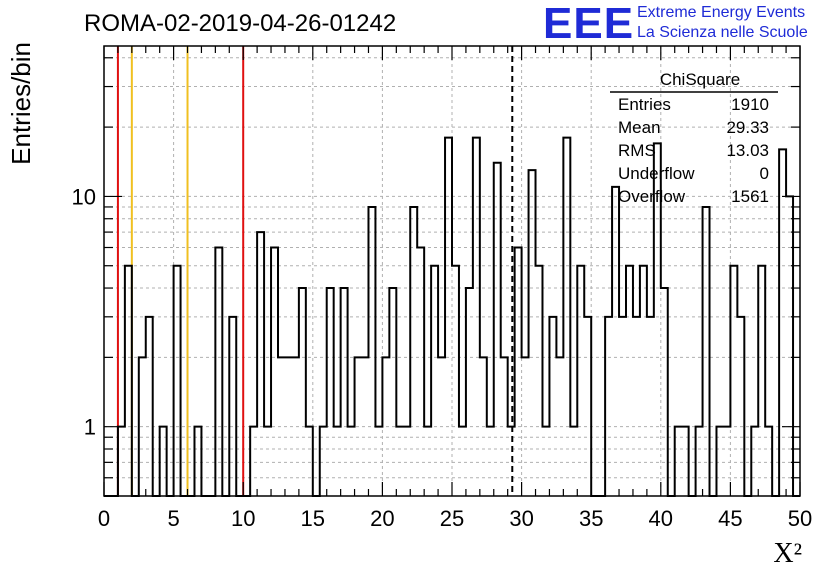  Describe the element at coordinates (700, 79) in the screenshot. I see `stats-title: ChiSquare` at that location.